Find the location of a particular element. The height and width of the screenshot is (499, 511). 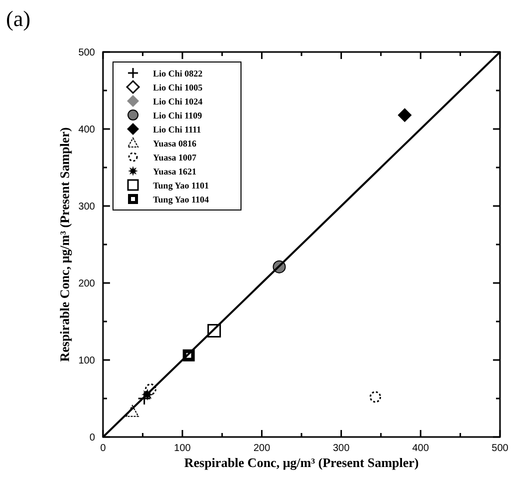

legend-label: Yuasa 0816 is located at coordinates (175, 143).